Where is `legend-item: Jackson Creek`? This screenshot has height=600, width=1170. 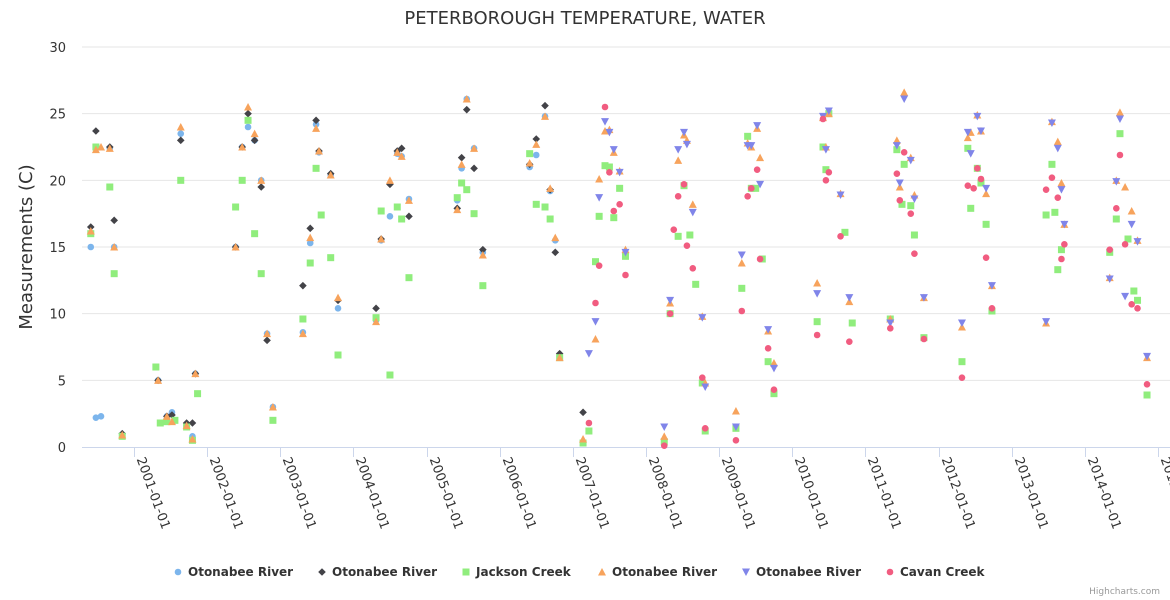
legend-item: Jackson Creek is located at coordinates (517, 572).